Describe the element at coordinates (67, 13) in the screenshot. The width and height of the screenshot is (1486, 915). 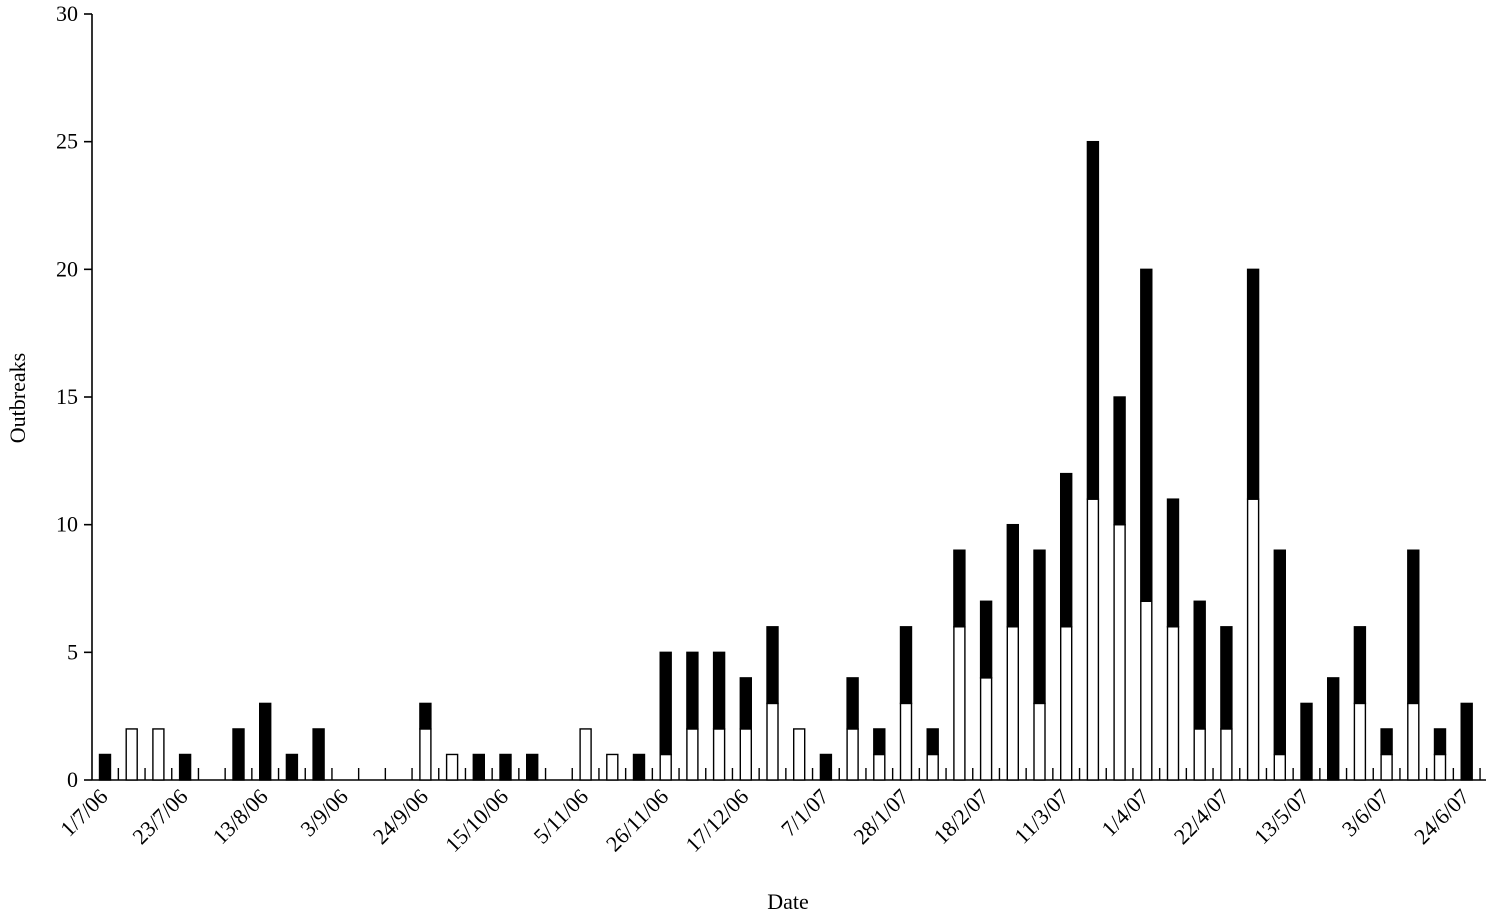
I see `y-tick-label: 30` at that location.